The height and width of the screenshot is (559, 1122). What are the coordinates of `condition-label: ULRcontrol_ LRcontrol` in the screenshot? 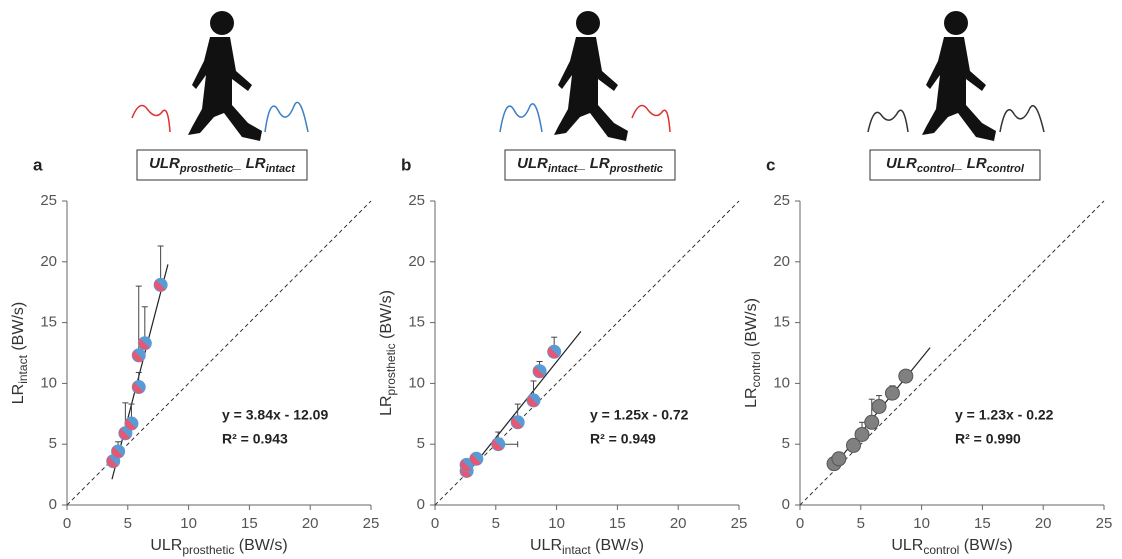 It's located at (955, 165).